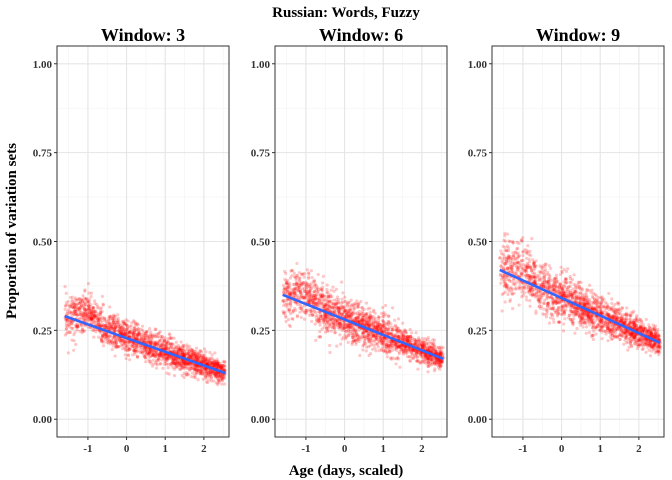 The height and width of the screenshot is (480, 672). What do you see at coordinates (43, 243) in the screenshot?
I see `y-tick-label: 0.50` at bounding box center [43, 243].